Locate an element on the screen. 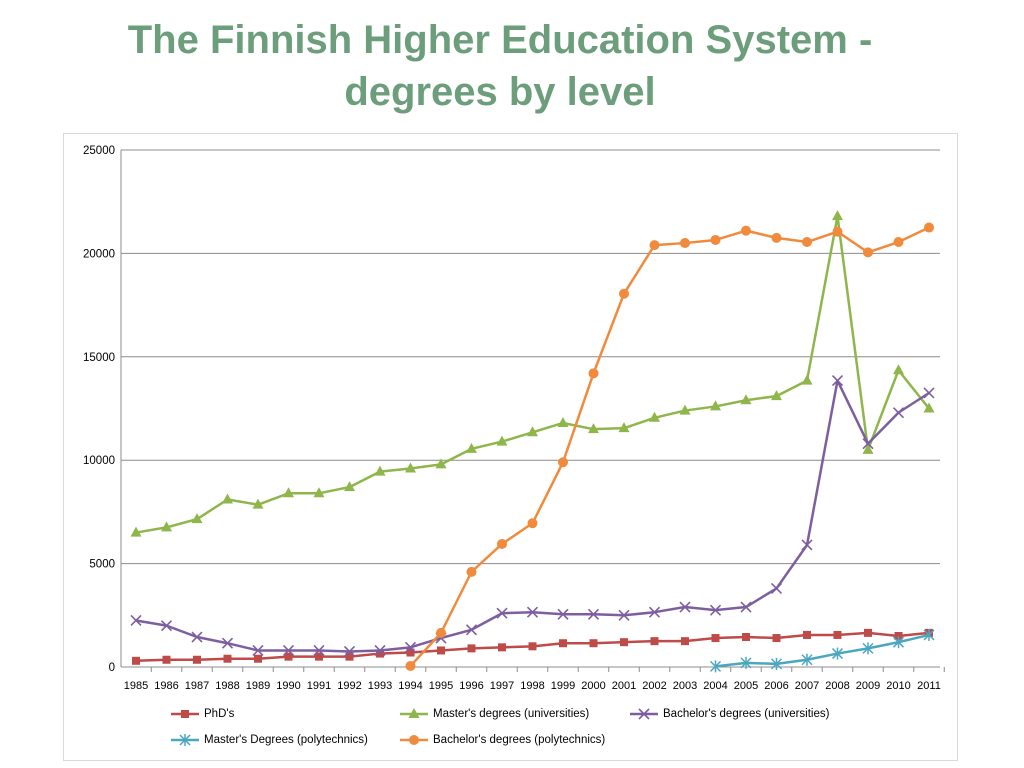 Image resolution: width=1024 pixels, height=768 pixels. x-tick-label: 1986 is located at coordinates (166, 686).